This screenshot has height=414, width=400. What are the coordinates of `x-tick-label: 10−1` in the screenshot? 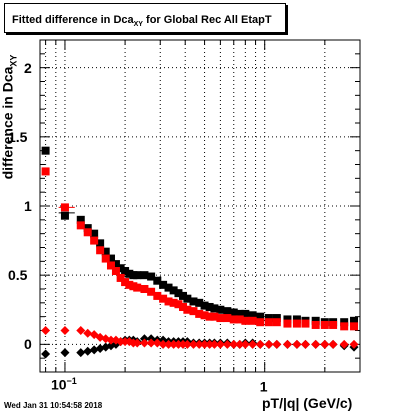 It's located at (63, 384).